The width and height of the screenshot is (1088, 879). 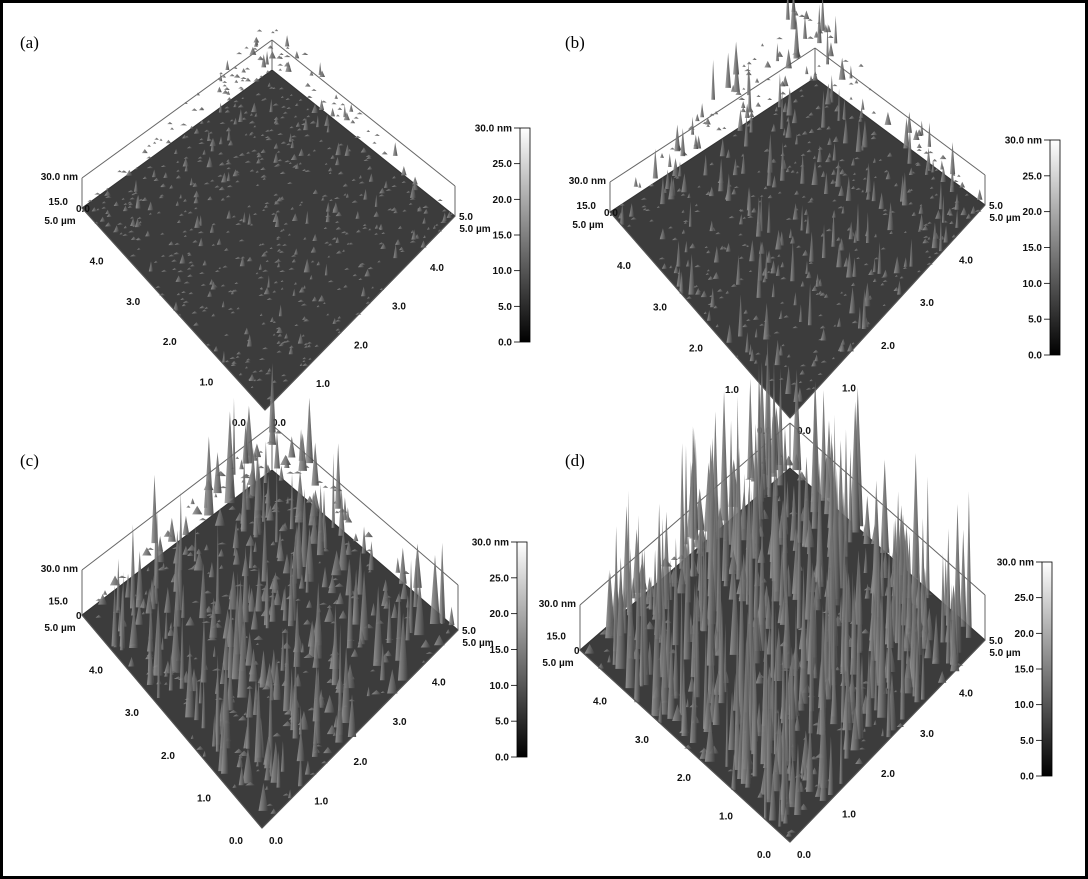 I want to click on z-axis-label: 30.0 nm, so click(x=587, y=181).